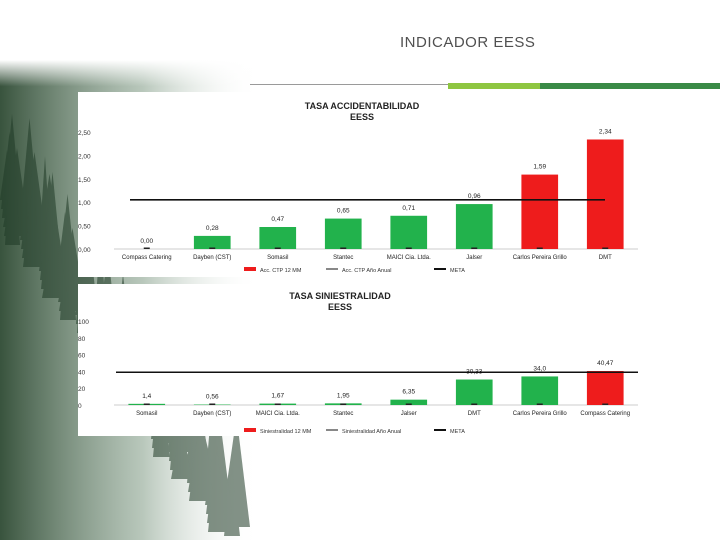 Image resolution: width=720 pixels, height=540 pixels. What do you see at coordinates (82, 389) in the screenshot?
I see `y-tick-label: 20` at bounding box center [82, 389].